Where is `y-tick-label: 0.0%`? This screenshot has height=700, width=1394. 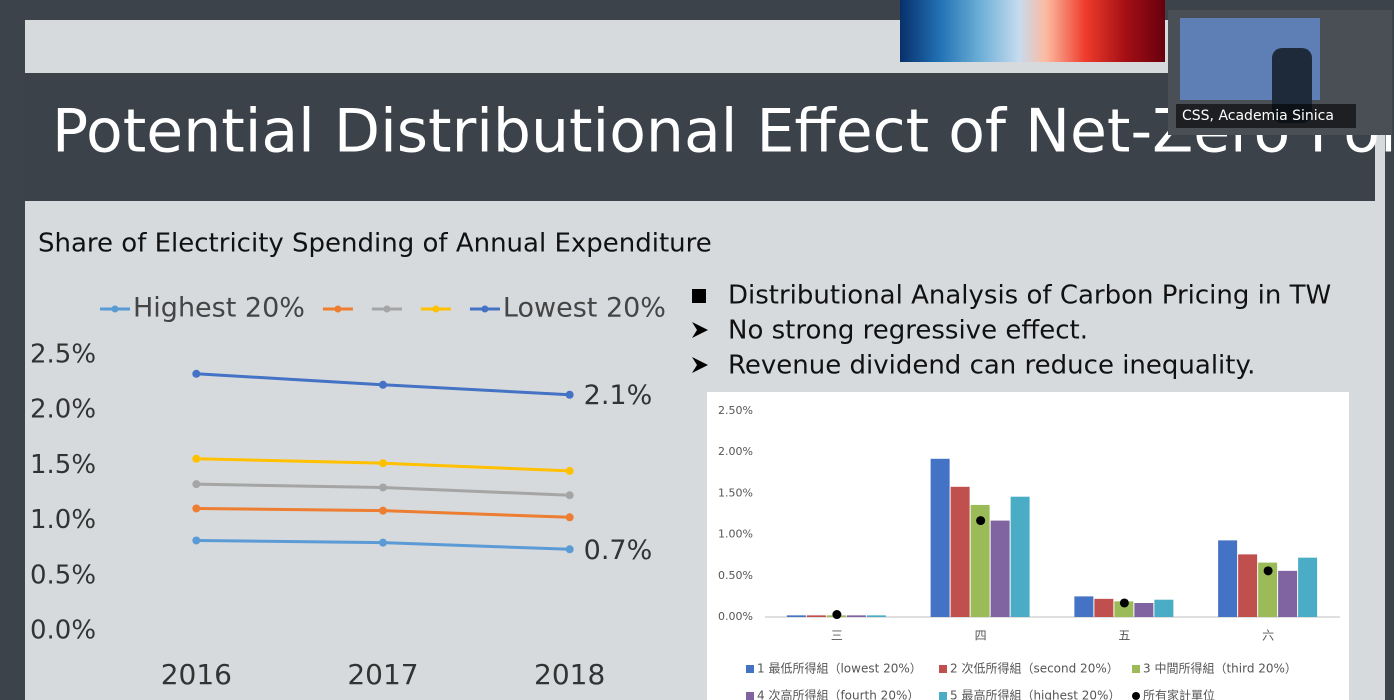 y-tick-label: 0.0% is located at coordinates (63, 631).